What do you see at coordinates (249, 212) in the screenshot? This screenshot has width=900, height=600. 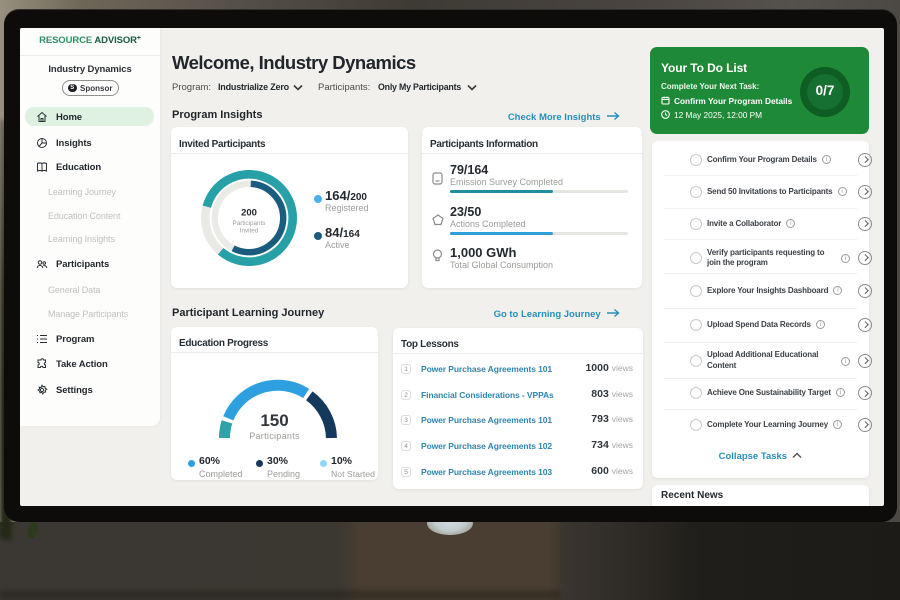 I see `svg-text: 200` at bounding box center [249, 212].